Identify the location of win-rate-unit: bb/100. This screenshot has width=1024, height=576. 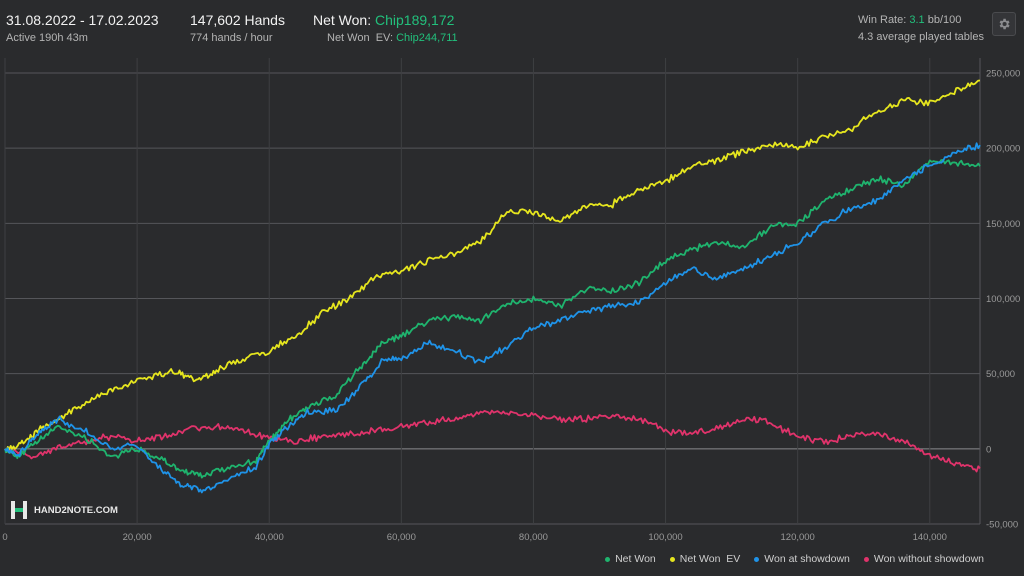
(944, 20).